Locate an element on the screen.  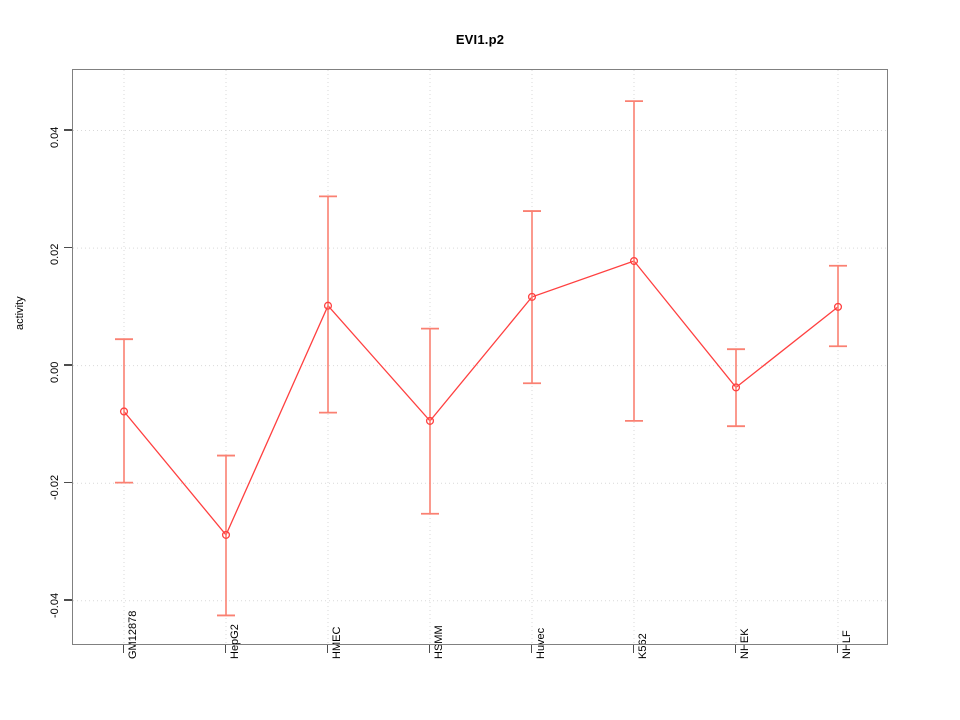
page-title: EVI1.p2 is located at coordinates (480, 39).